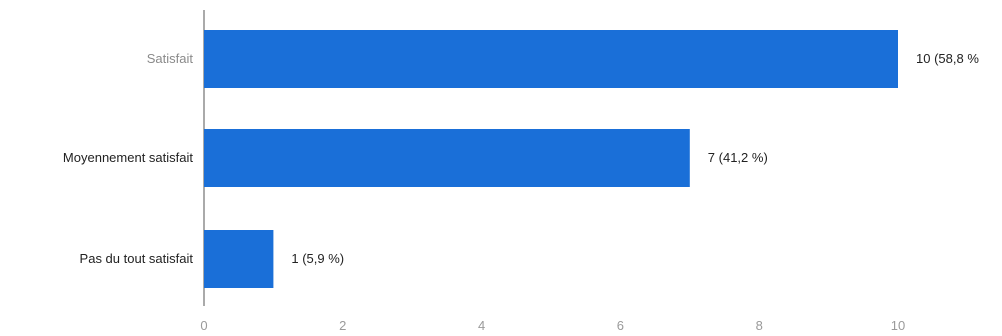 The width and height of the screenshot is (1002, 336). Describe the element at coordinates (759, 325) in the screenshot. I see `x-tick-label-4: 8` at that location.